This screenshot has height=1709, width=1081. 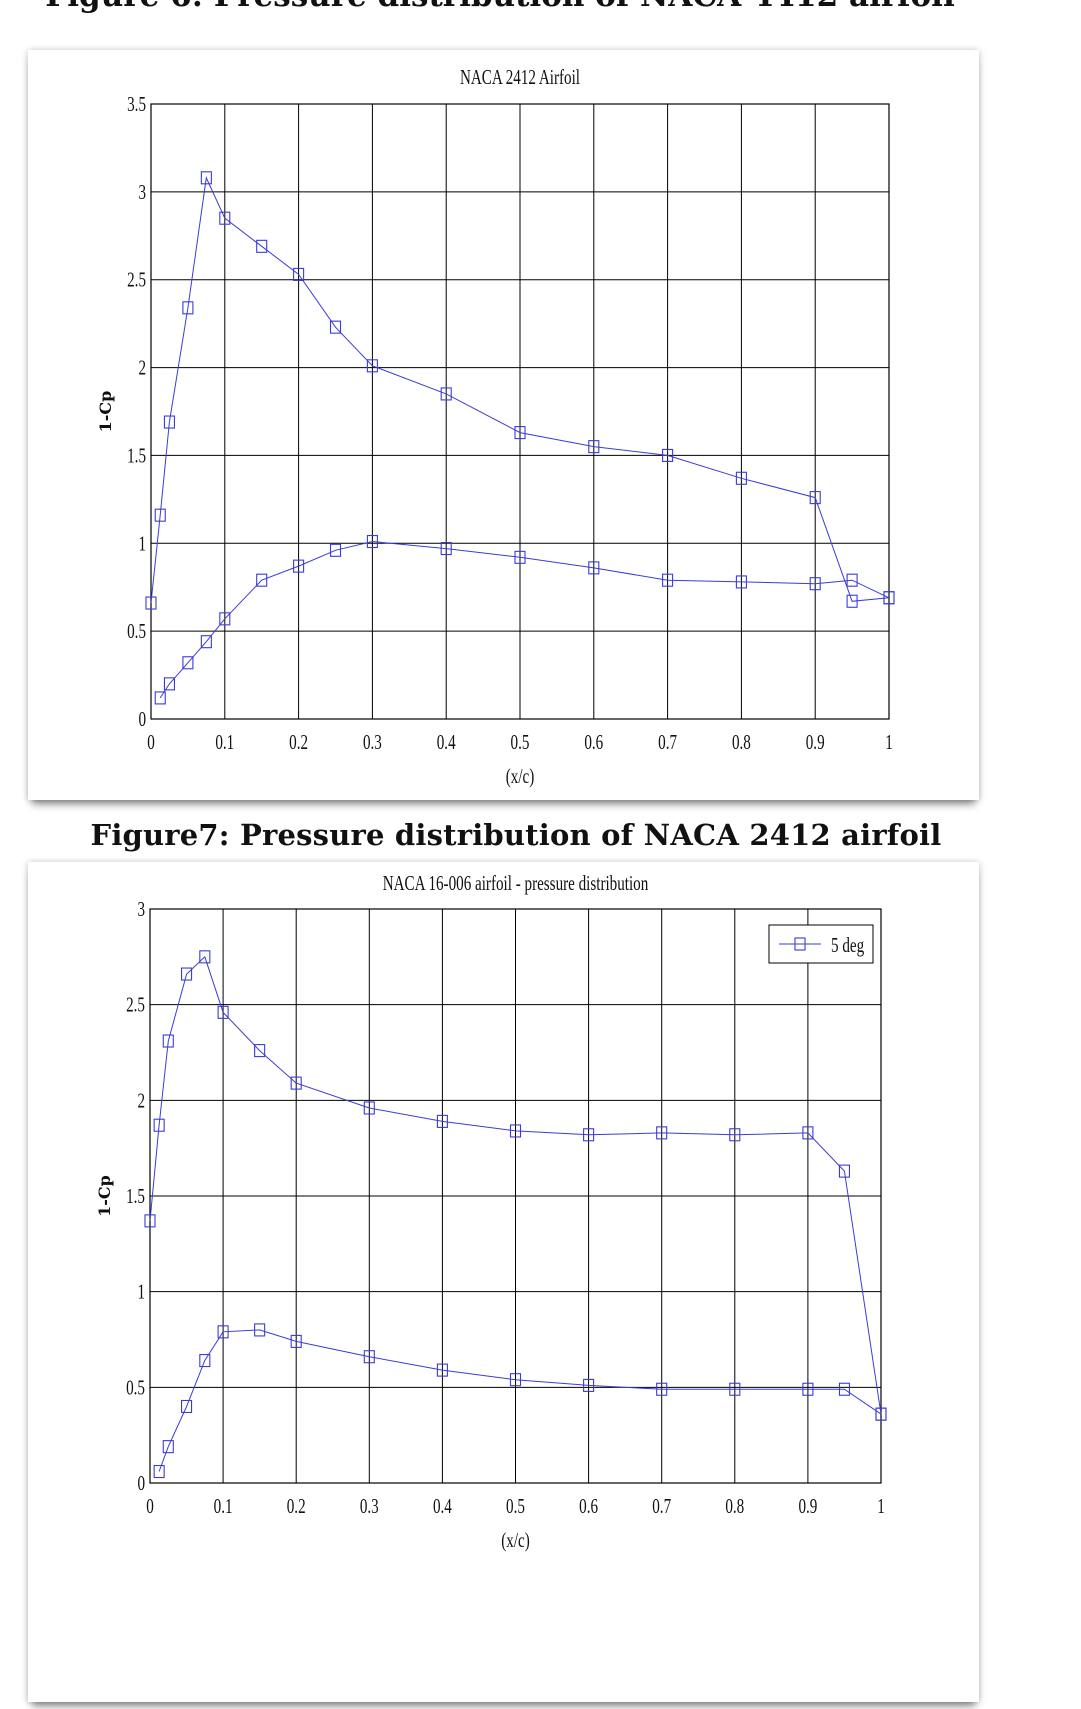 I want to click on x-tick-label: 0.9, so click(x=807, y=1506).